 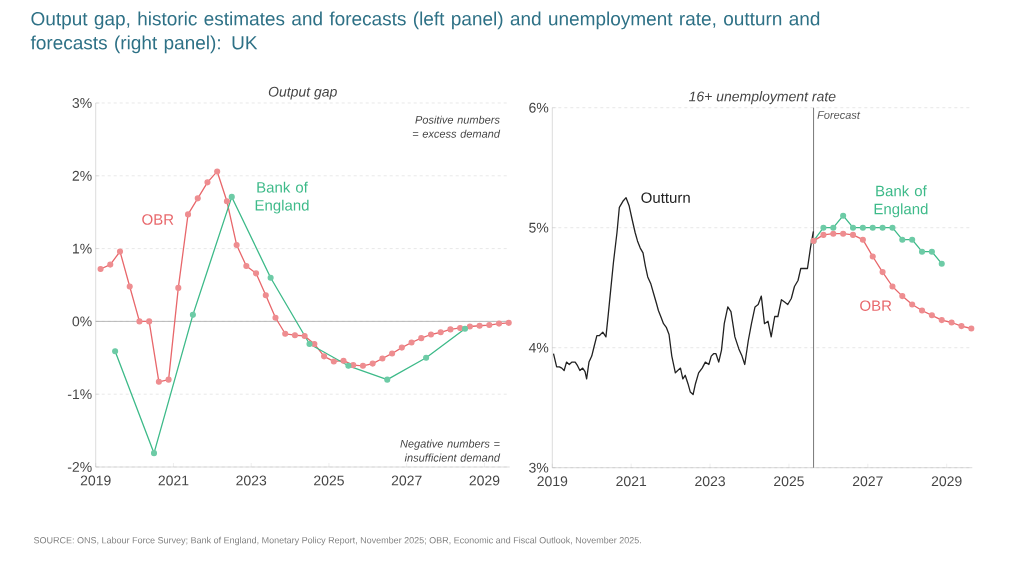 What do you see at coordinates (839, 115) in the screenshot?
I see `ref-line-label: Forecast` at bounding box center [839, 115].